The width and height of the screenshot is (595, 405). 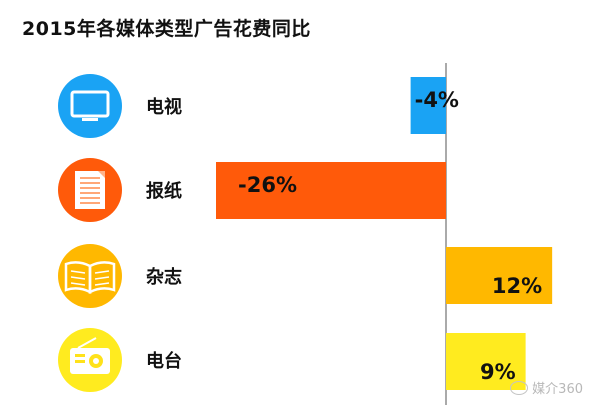 What do you see at coordinates (267, 185) in the screenshot?
I see `value-label: -26%` at bounding box center [267, 185].